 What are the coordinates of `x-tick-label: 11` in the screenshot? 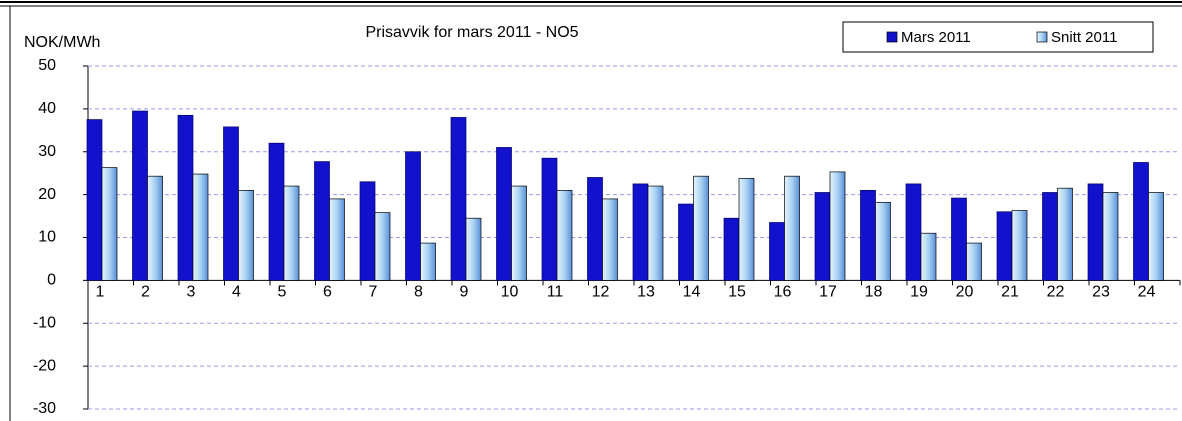 It's located at (555, 292).